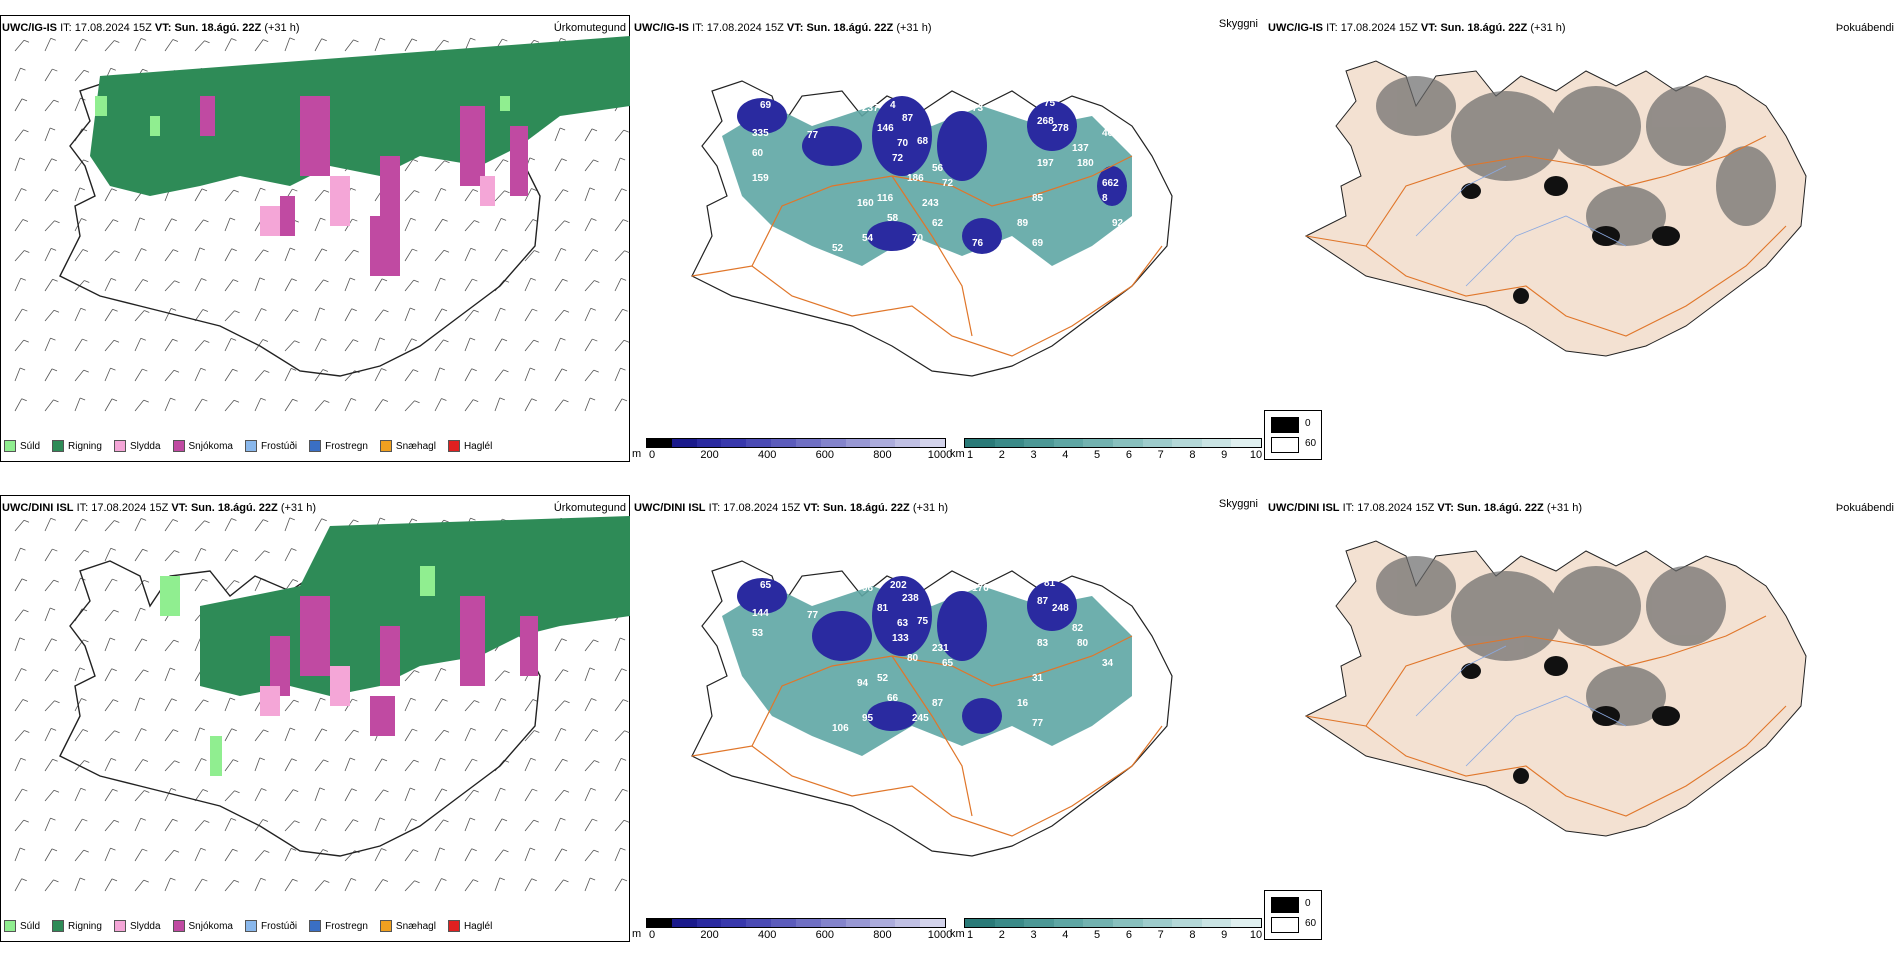 The image size is (1900, 955). Describe the element at coordinates (202, 926) in the screenshot. I see `precip-legend-item: Snjókoma` at that location.